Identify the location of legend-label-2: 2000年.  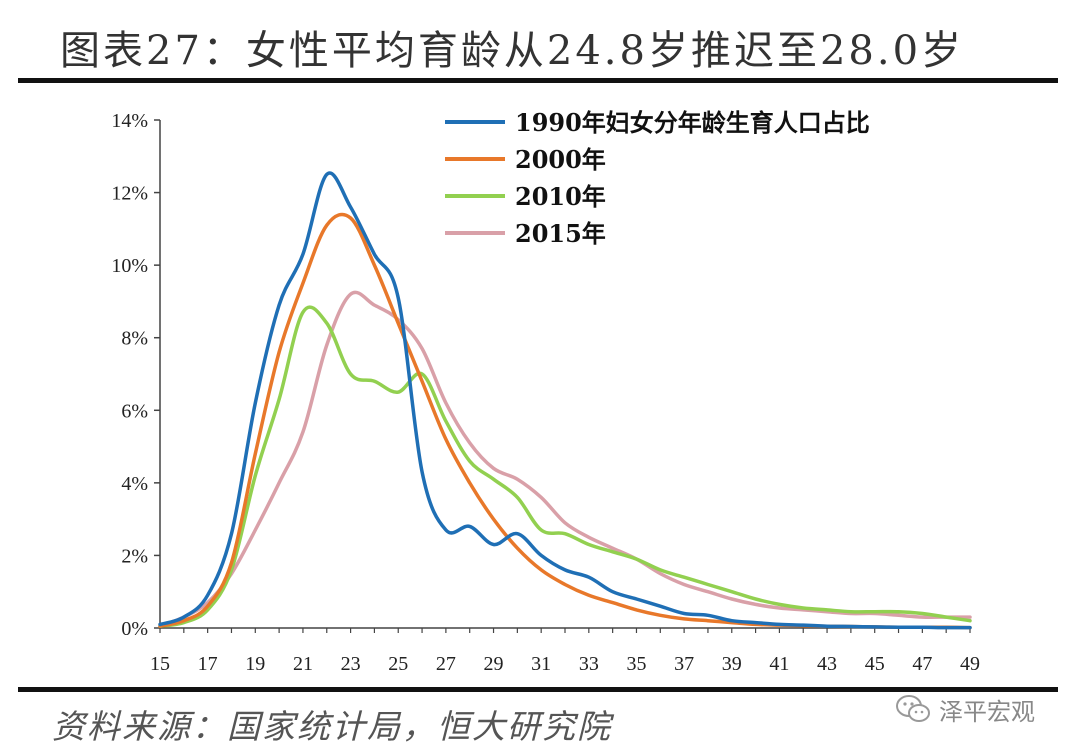
(560, 159).